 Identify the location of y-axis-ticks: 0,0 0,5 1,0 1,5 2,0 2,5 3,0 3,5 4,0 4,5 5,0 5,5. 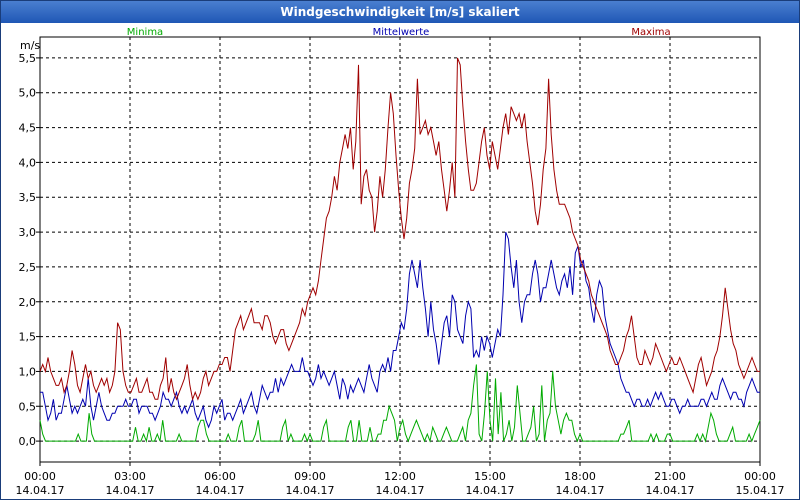
(29, 250).